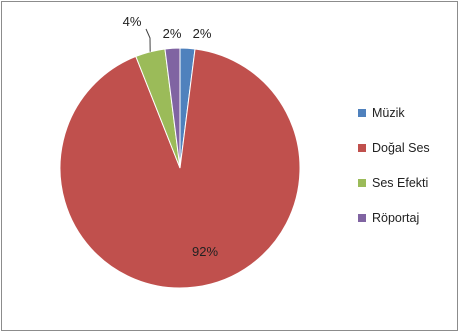  I want to click on data-label-ses-efekti: 4%, so click(132, 21).